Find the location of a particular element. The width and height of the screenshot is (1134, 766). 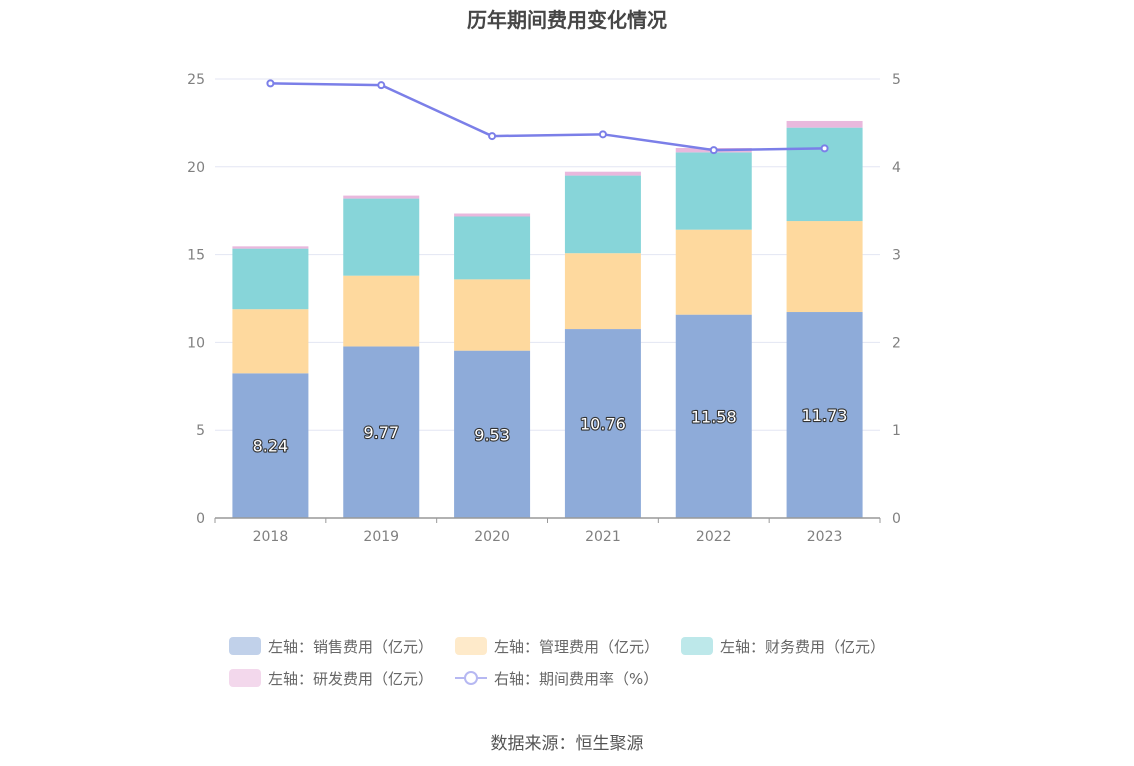

y-right-tick-label: 2 is located at coordinates (896, 343).